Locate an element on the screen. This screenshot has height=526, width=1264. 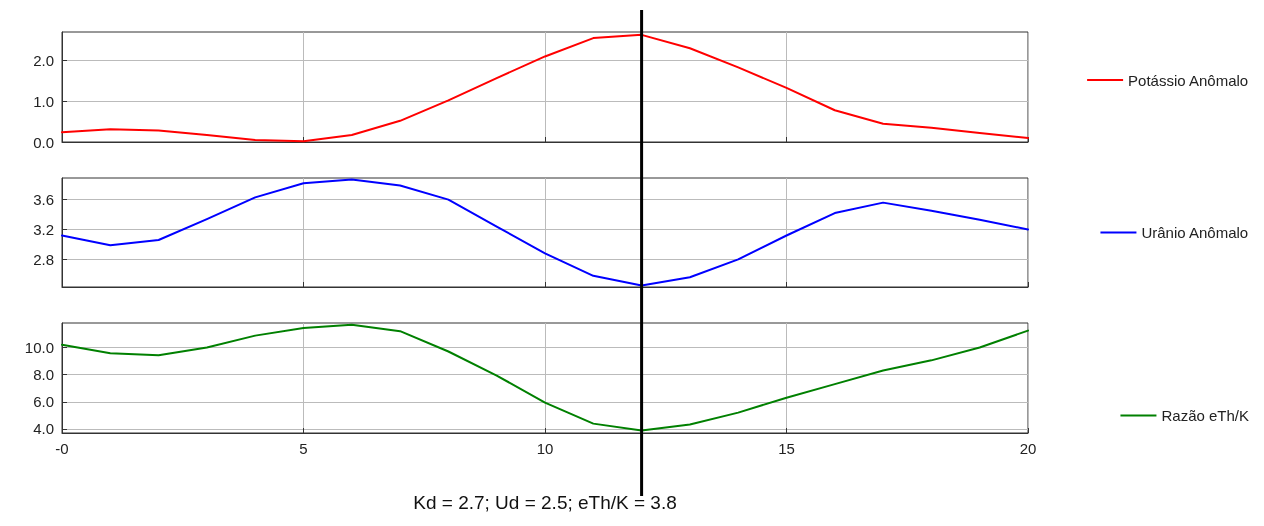
legend-label: Urânio Anômalo is located at coordinates (1195, 232).